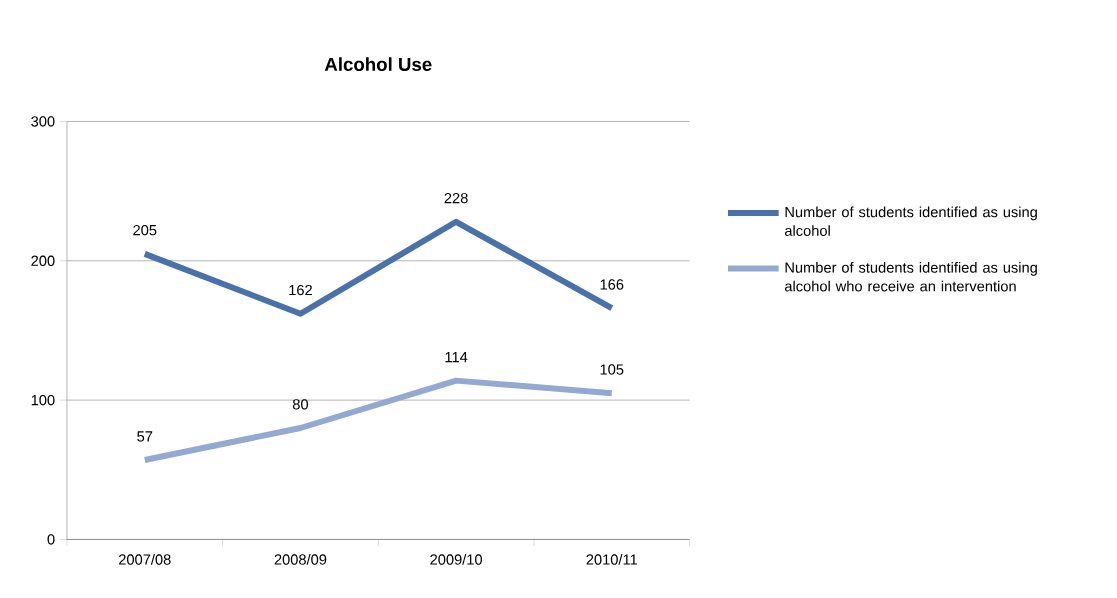 Image resolution: width=1117 pixels, height=598 pixels. Describe the element at coordinates (51, 539) in the screenshot. I see `y-tick-label: 0` at that location.